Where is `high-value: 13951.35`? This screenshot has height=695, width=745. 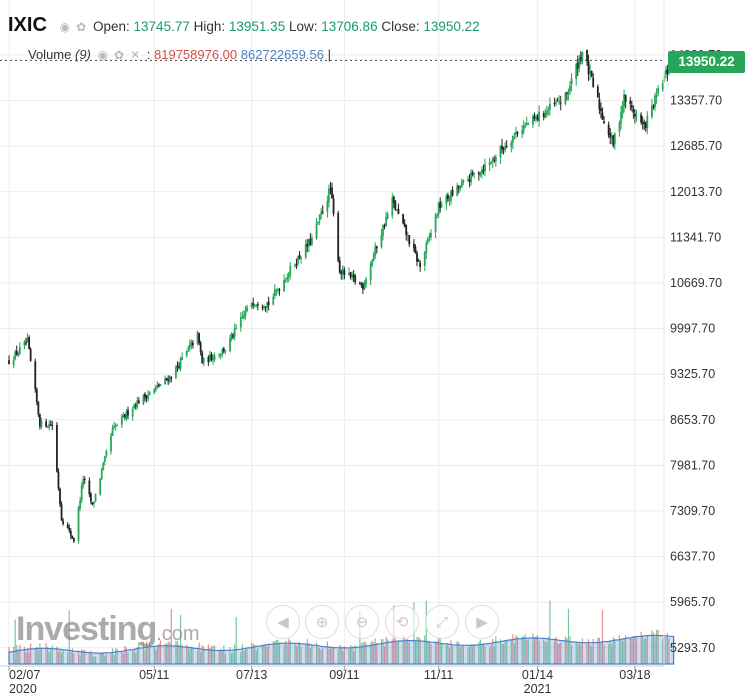 high-value: 13951.35 is located at coordinates (257, 26).